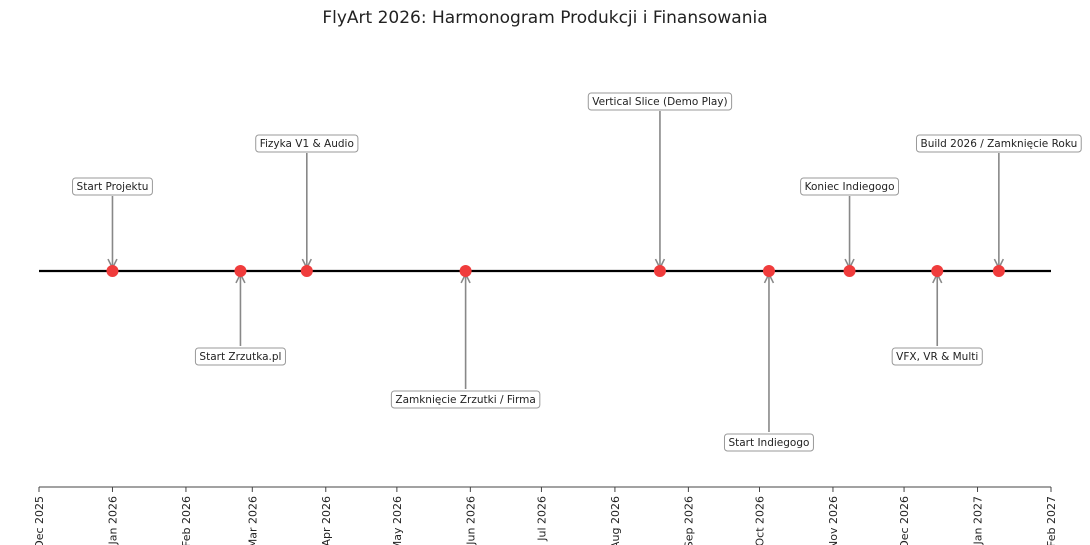 This screenshot has height=545, width=1090. Describe the element at coordinates (326, 520) in the screenshot. I see `x-tick-label: Apr 2026` at that location.